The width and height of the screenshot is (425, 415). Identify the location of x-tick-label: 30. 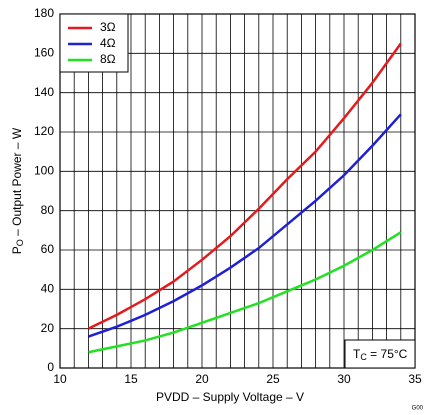
(344, 379).